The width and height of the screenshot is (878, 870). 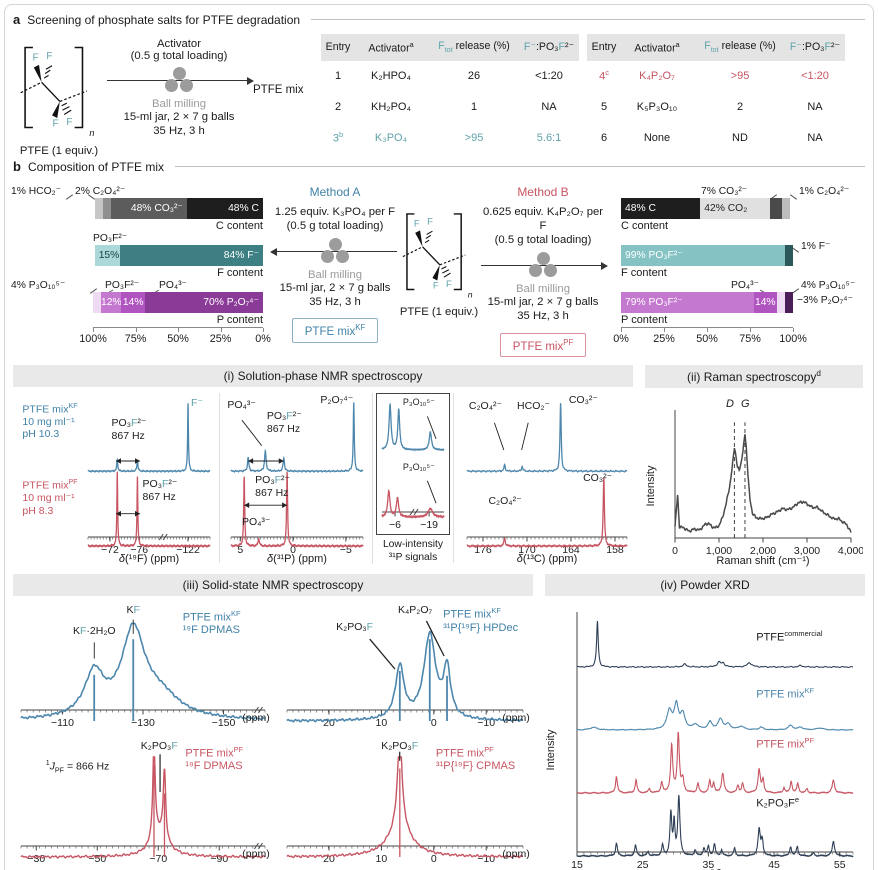 I want to click on ball-mill-icon, so click(x=543, y=266).